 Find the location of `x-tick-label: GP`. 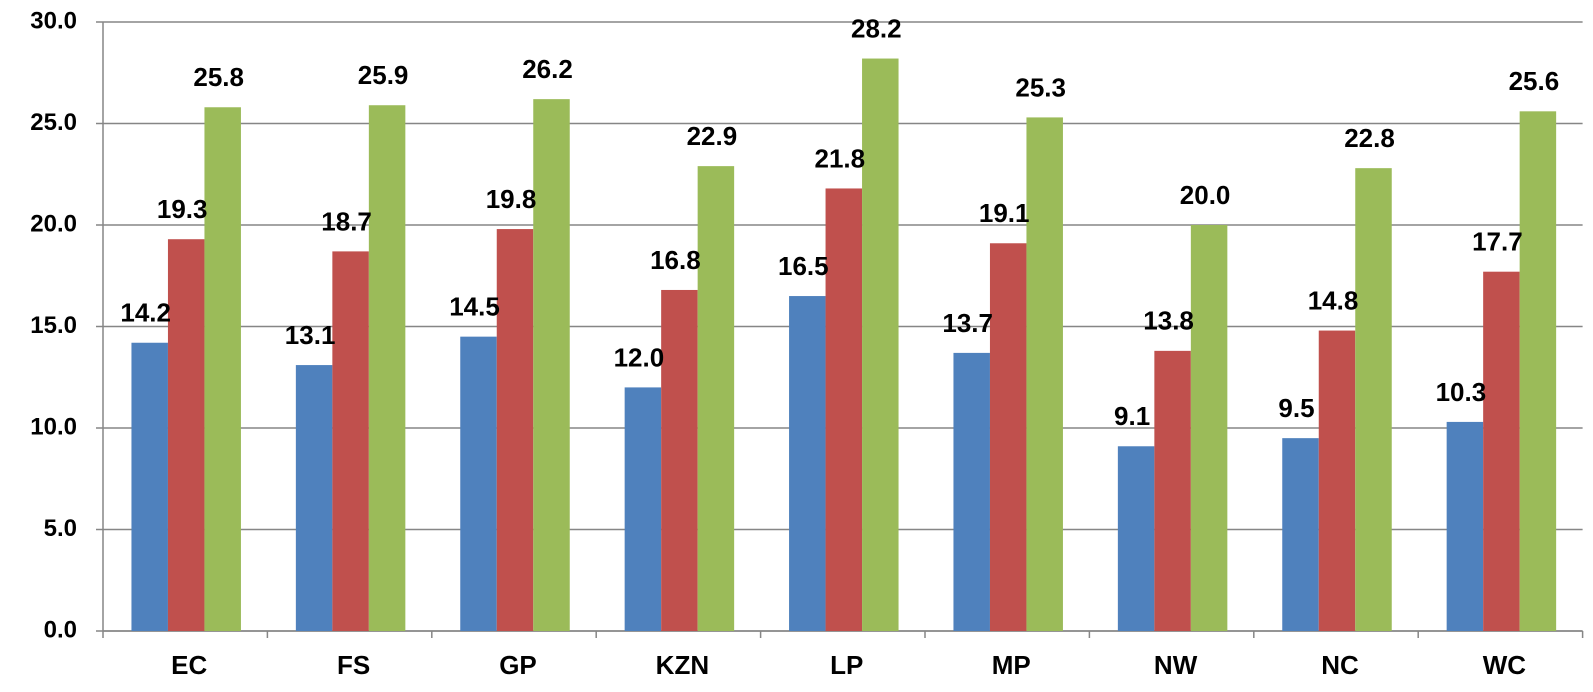

x-tick-label: GP is located at coordinates (518, 665).